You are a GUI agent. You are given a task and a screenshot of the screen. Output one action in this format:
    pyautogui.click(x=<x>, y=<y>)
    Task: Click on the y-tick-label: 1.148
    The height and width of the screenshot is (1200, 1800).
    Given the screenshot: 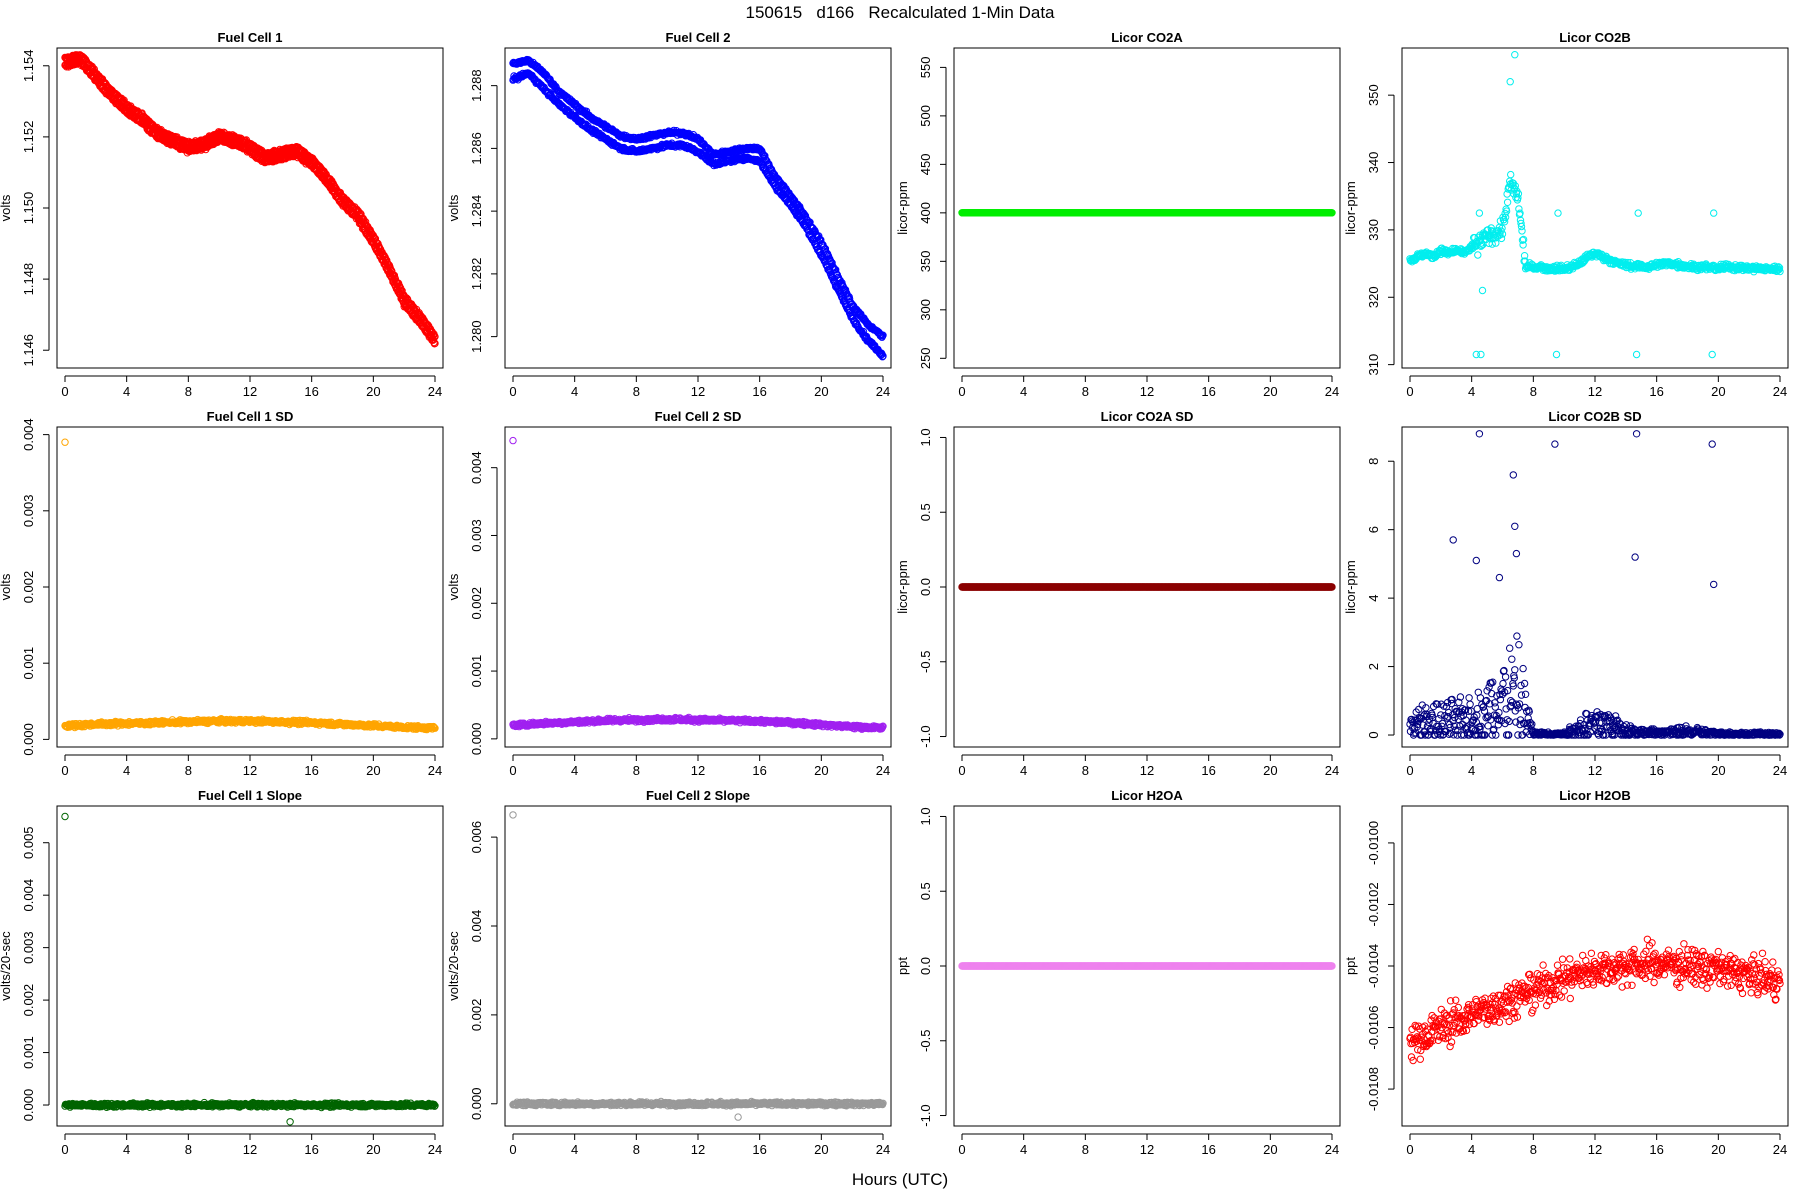 What is the action you would take?
    pyautogui.click(x=28, y=279)
    